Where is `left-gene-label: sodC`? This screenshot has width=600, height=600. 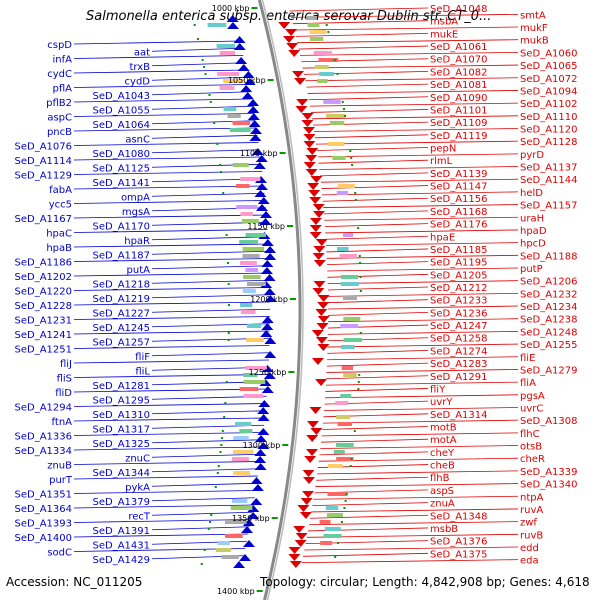 left-gene-label: sodC is located at coordinates (59, 553).